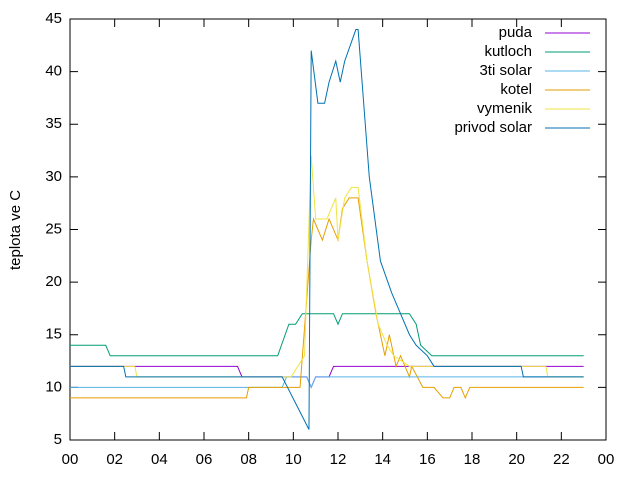 The height and width of the screenshot is (485, 640). What do you see at coordinates (505, 108) in the screenshot?
I see `legend-label: vymenik` at bounding box center [505, 108].